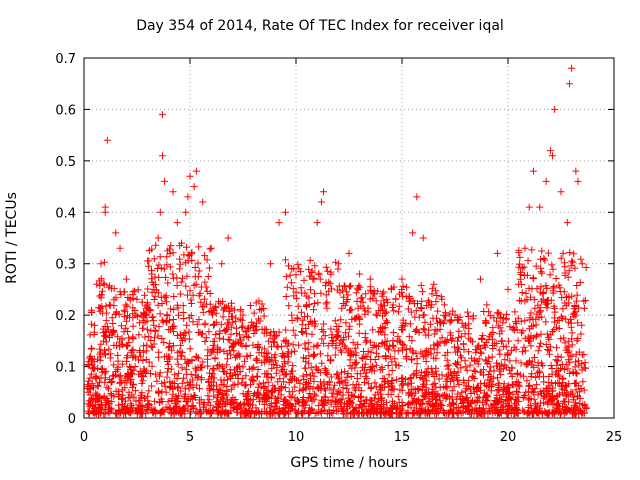 Image resolution: width=640 pixels, height=480 pixels. I want to click on x-tick-label: 10, so click(296, 437).